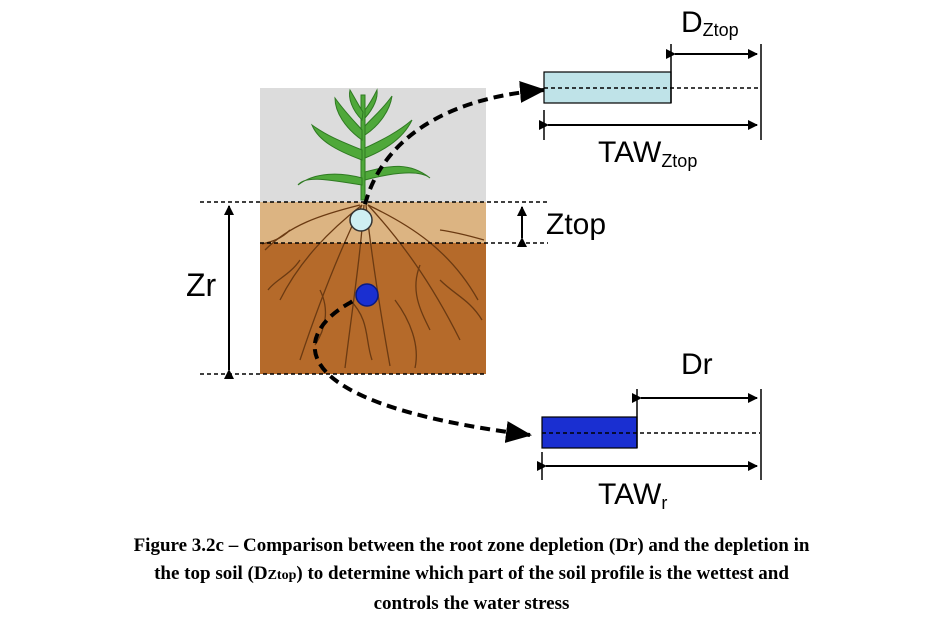 This screenshot has height=627, width=943. I want to click on ztop-label: Ztop, so click(576, 224).